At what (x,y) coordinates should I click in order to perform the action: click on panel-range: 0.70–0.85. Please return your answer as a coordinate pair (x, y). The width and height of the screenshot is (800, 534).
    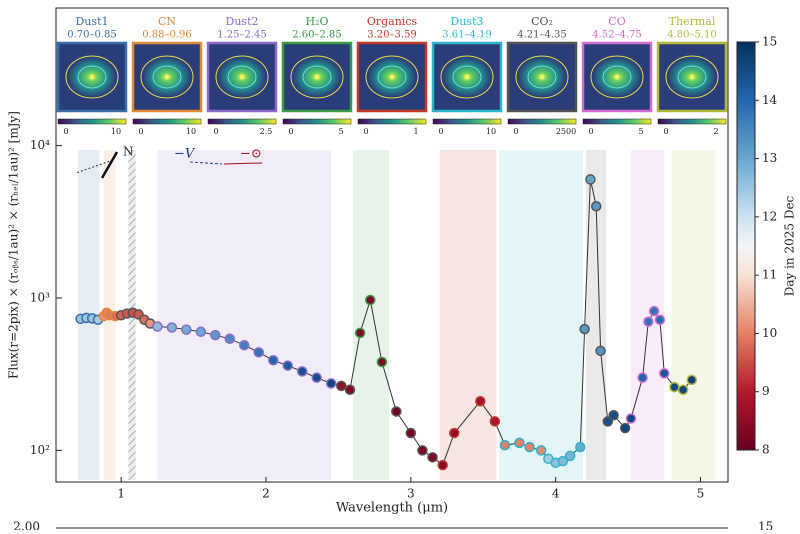
    Looking at the image, I should click on (92, 35).